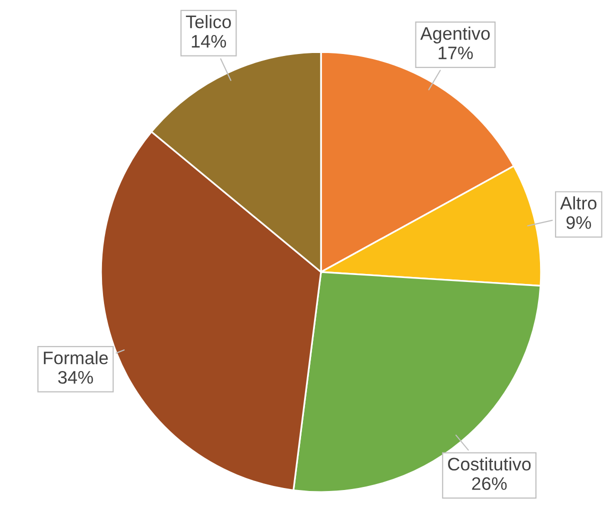 Image resolution: width=612 pixels, height=532 pixels. Describe the element at coordinates (489, 464) in the screenshot. I see `slice-label: Costitutivo` at that location.